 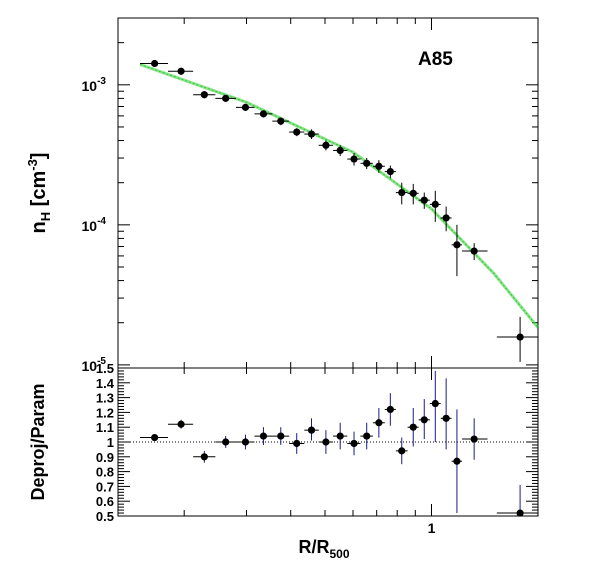 What do you see at coordinates (105, 383) in the screenshot?
I see `bottom-y-tick-label: 1.4` at bounding box center [105, 383].